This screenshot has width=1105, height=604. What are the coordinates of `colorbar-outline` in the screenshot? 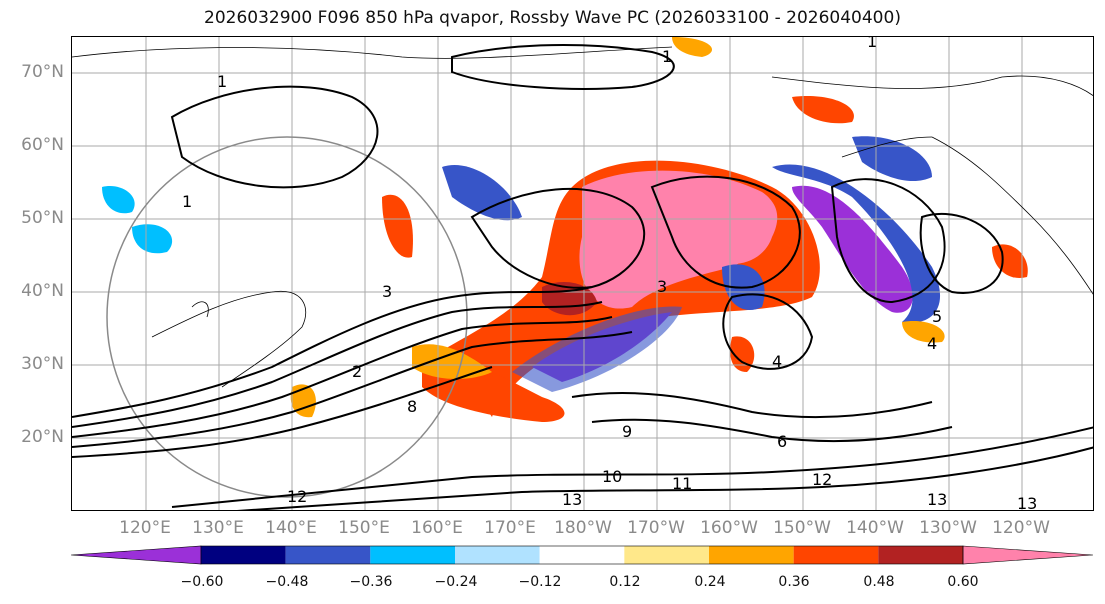 It's located at (582, 555).